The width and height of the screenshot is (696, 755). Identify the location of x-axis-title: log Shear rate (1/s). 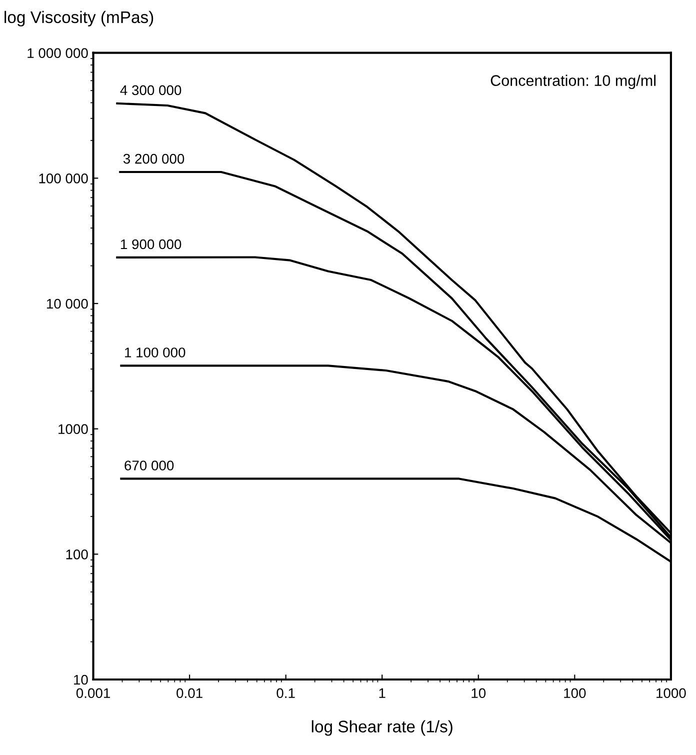
(382, 728).